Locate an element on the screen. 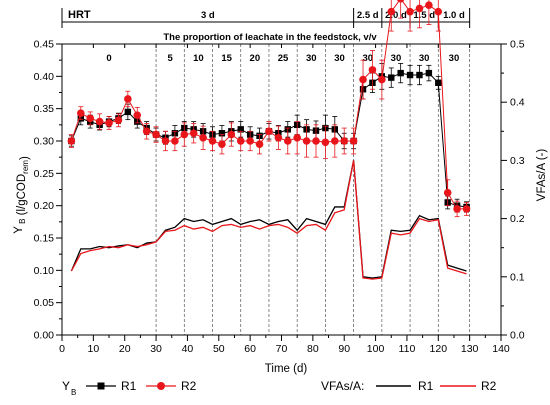 The height and width of the screenshot is (405, 550). x-tick-label: 60 is located at coordinates (250, 349).